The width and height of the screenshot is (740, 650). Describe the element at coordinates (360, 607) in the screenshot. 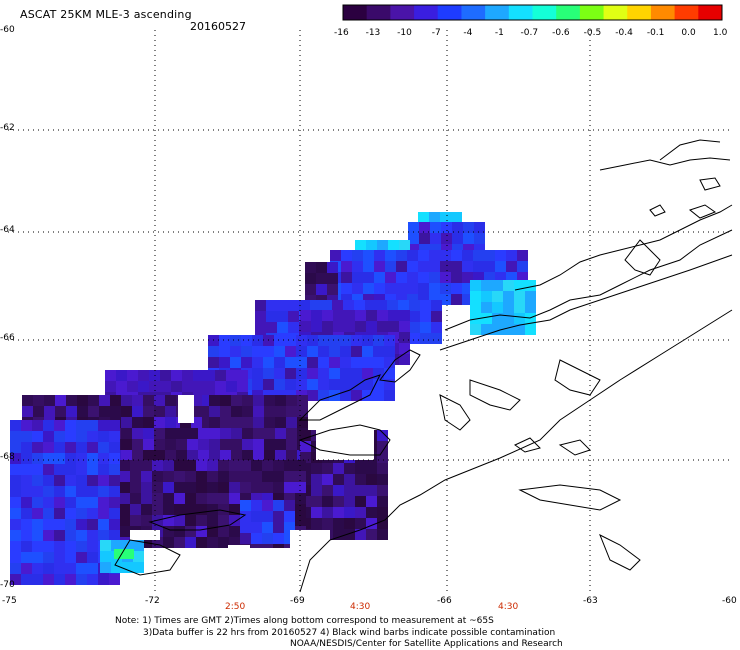

I see `time-label-2: 4:30` at that location.